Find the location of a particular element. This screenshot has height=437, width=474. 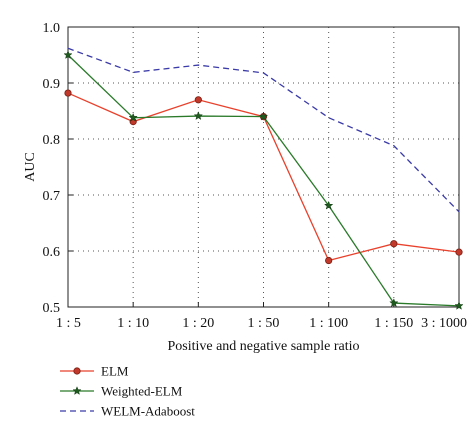

legend-item: WELM-Adaboost is located at coordinates (127, 411).